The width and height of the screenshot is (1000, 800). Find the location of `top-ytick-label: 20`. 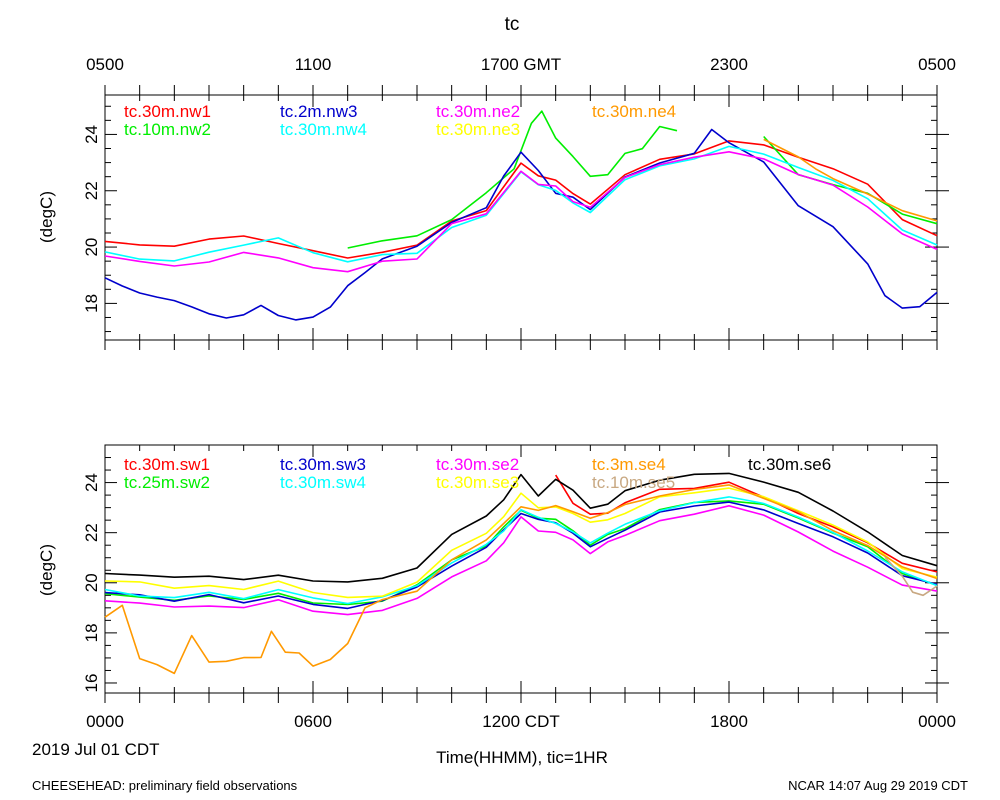

top-ytick-label: 20 is located at coordinates (91, 247).